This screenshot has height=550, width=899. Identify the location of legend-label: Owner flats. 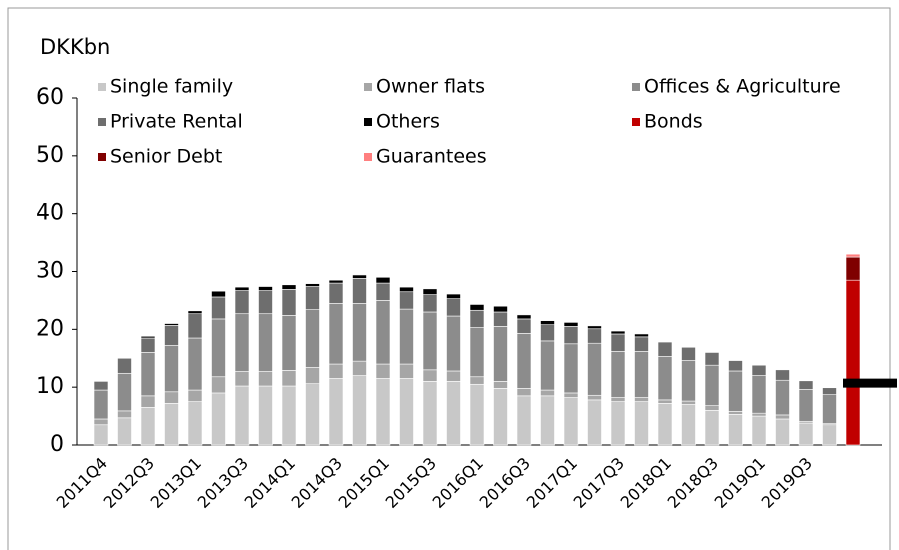
(430, 87).